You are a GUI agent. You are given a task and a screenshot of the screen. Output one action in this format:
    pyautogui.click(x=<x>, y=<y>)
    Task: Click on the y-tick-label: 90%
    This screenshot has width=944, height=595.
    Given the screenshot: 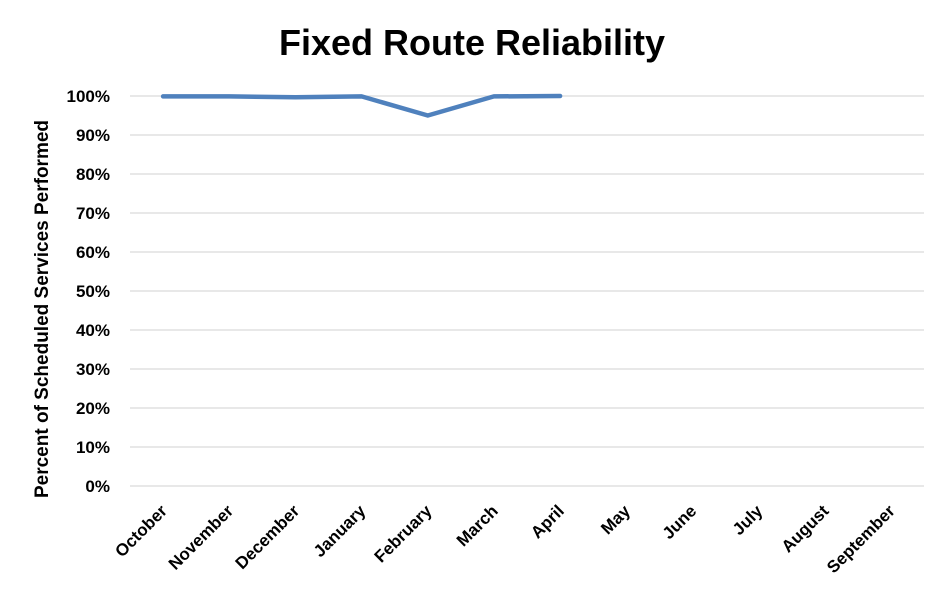 What is the action you would take?
    pyautogui.click(x=93, y=135)
    